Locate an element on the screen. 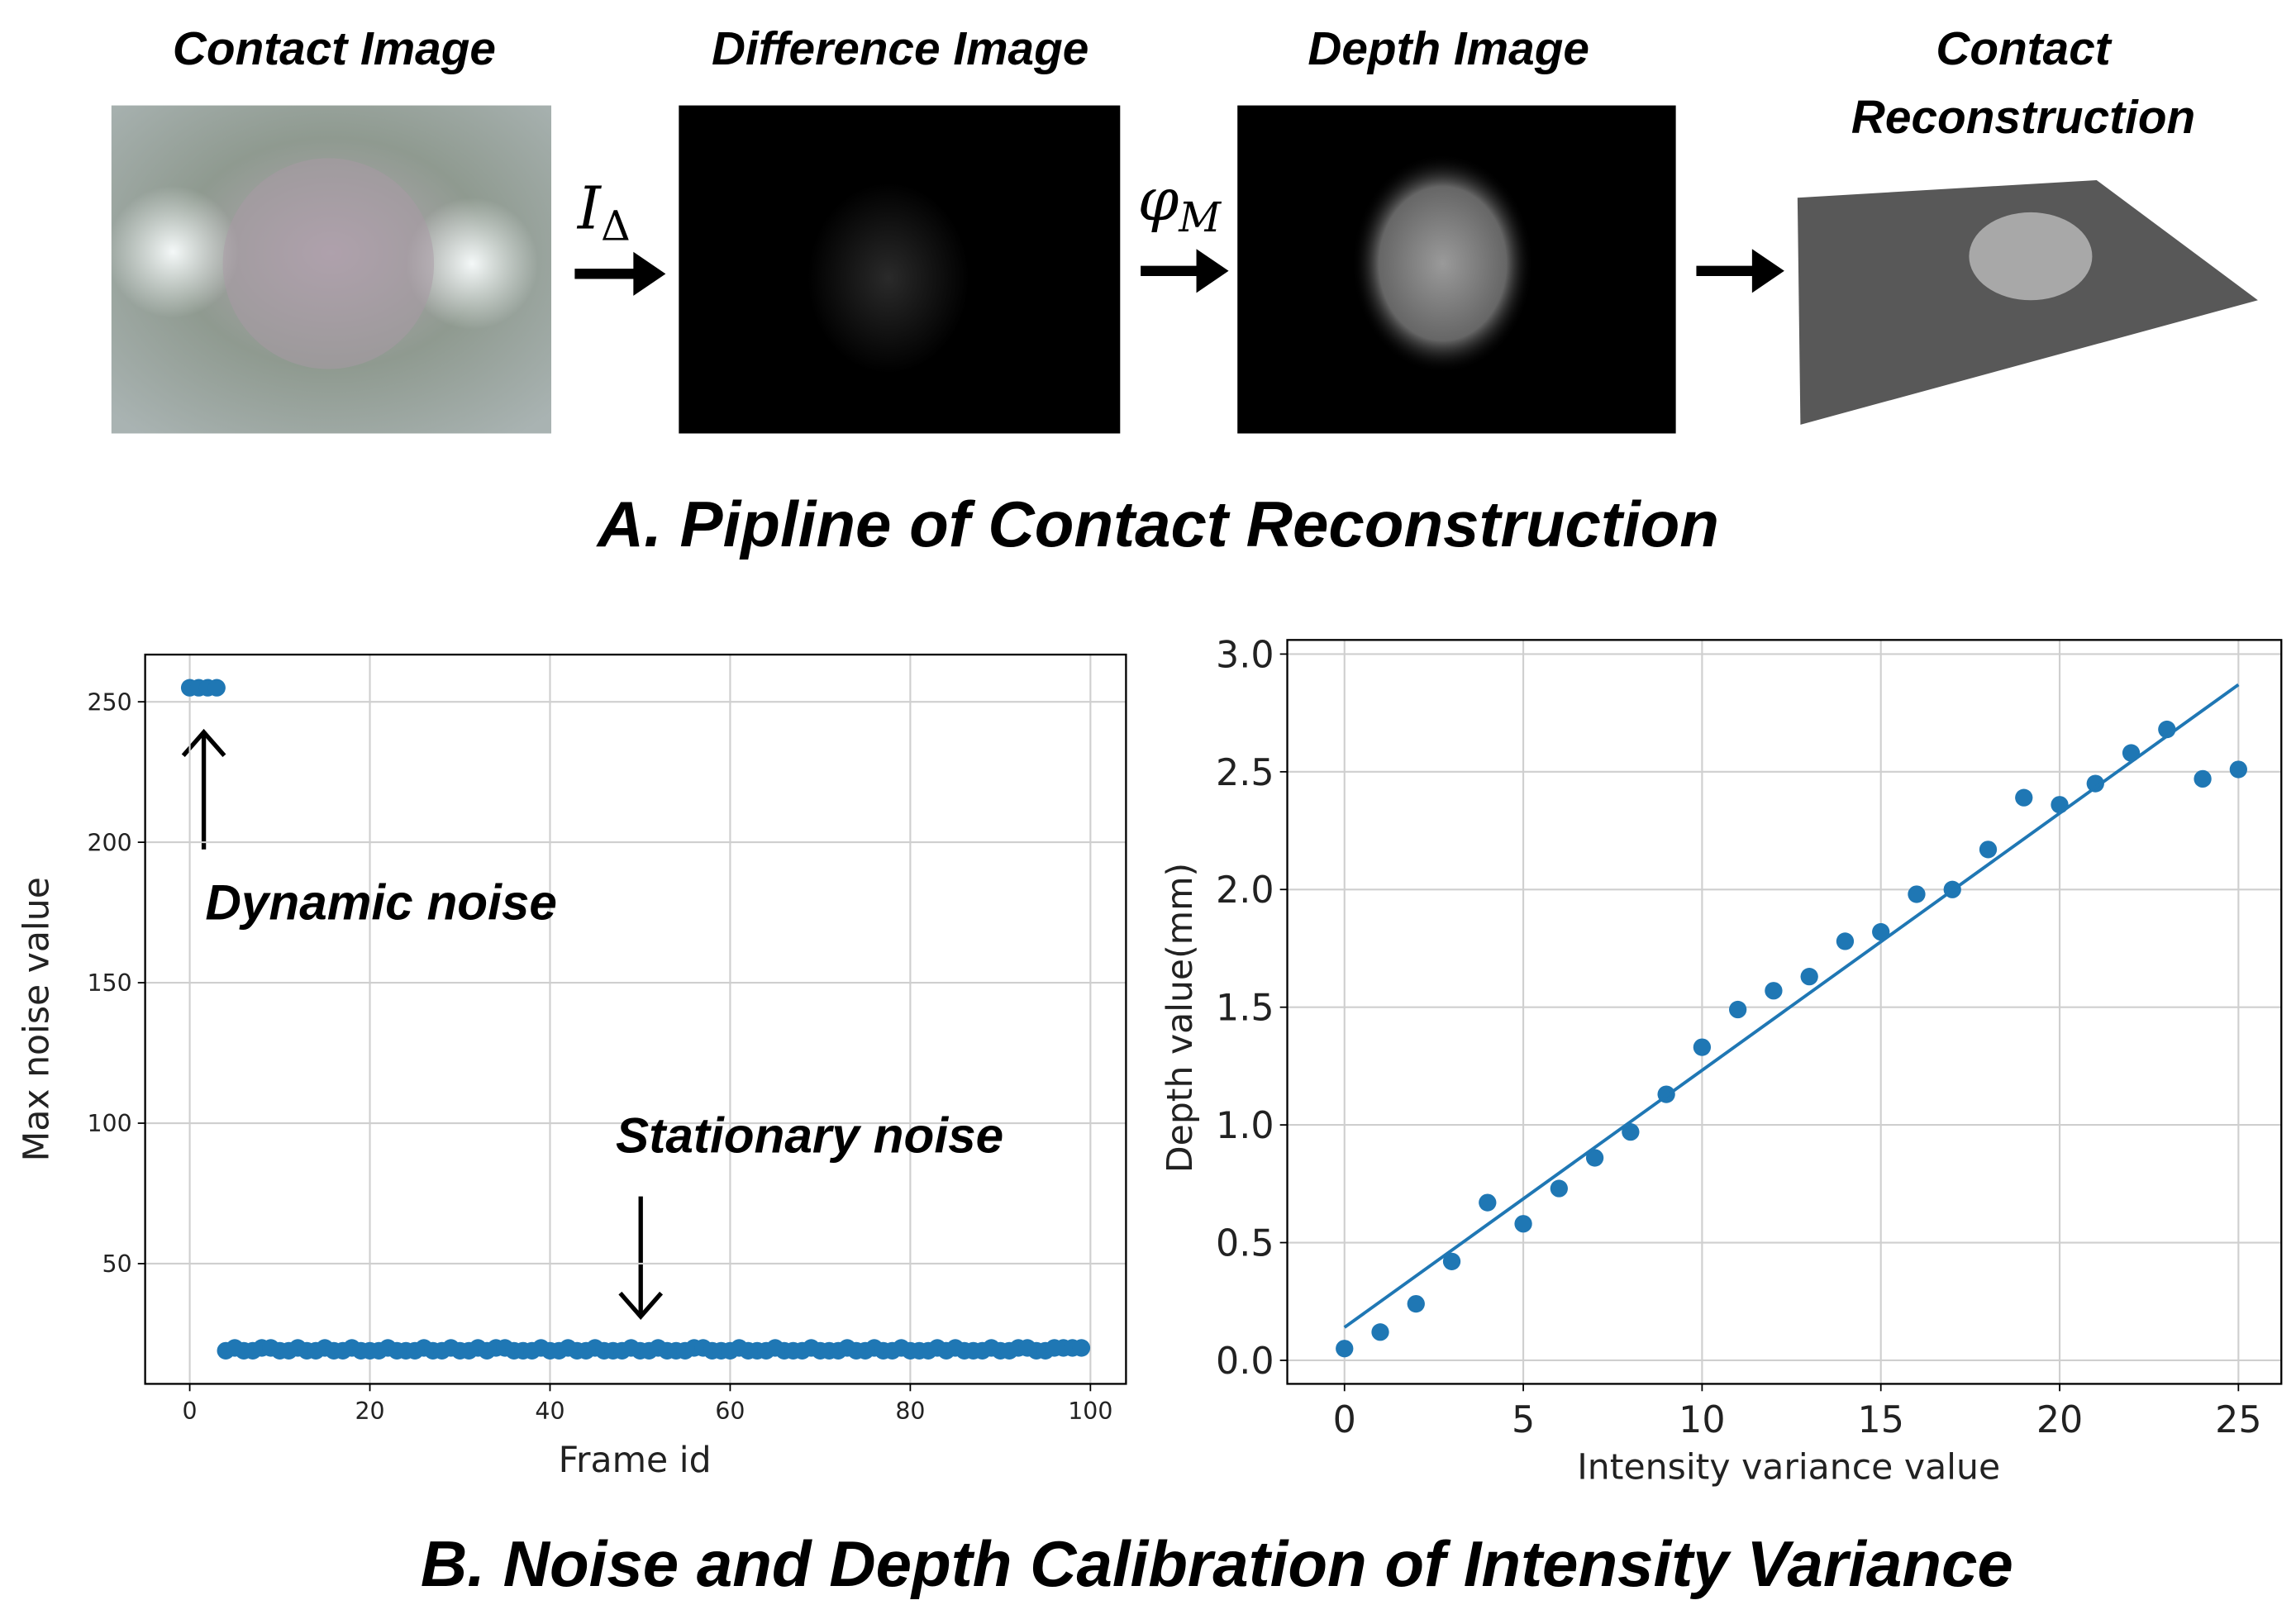 This screenshot has height=1605, width=2296. contact-image is located at coordinates (329, 269).